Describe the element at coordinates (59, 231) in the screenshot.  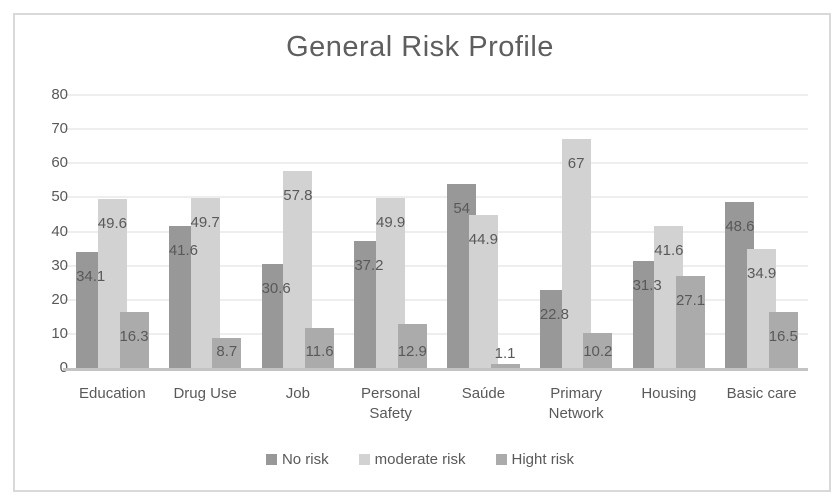
I see `y-axis-tick-label-40: 40` at that location.